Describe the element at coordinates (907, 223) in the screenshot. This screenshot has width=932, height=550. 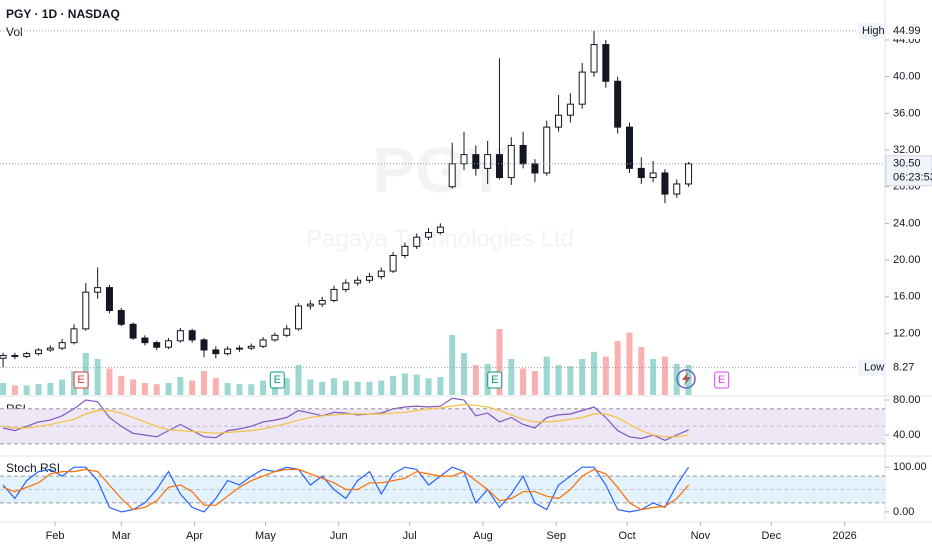
I see `y-tick-label: 24.00` at that location.